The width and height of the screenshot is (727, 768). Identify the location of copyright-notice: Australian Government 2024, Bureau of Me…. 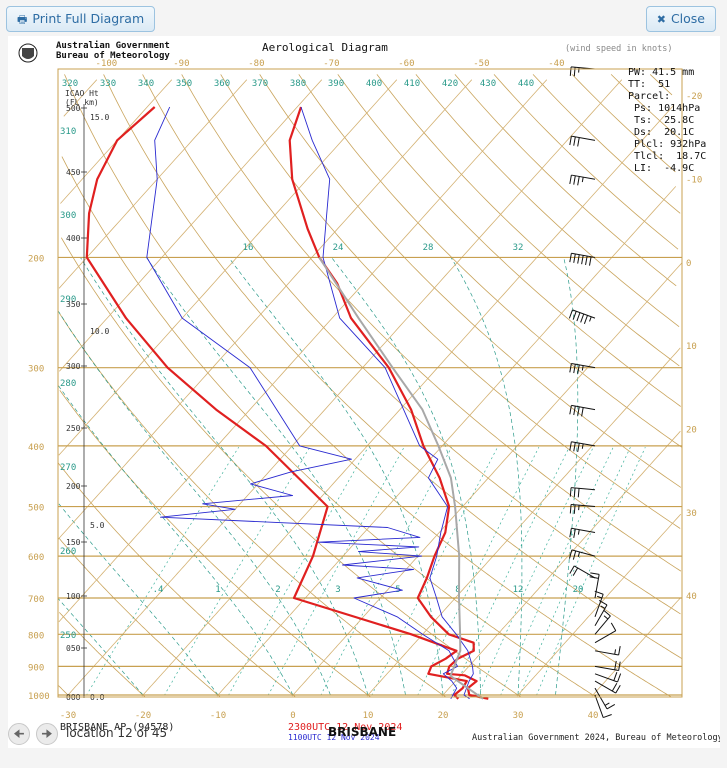
(596, 738).